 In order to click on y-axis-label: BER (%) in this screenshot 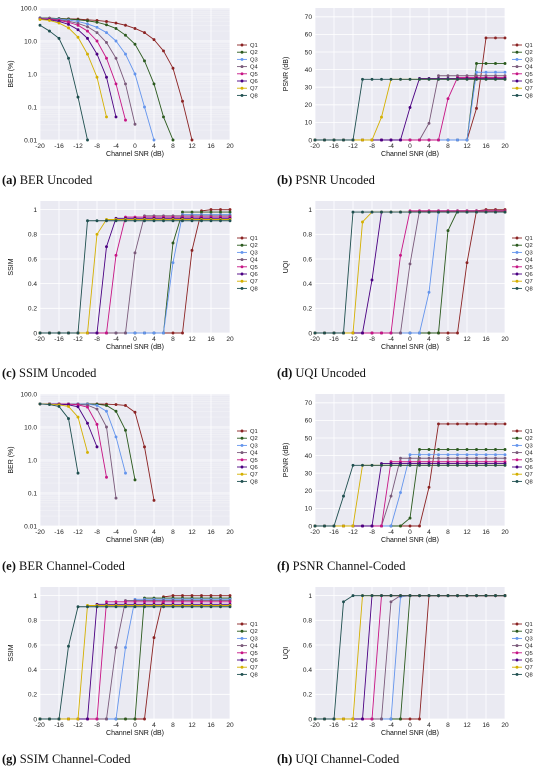, I will do `click(11, 73)`.